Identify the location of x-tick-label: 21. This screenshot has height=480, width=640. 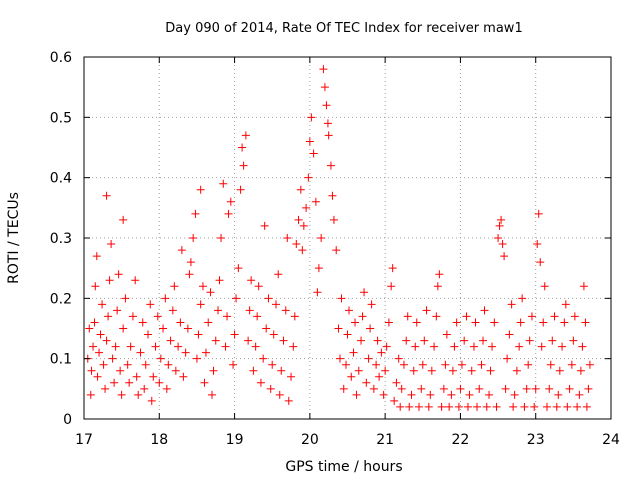
(385, 440).